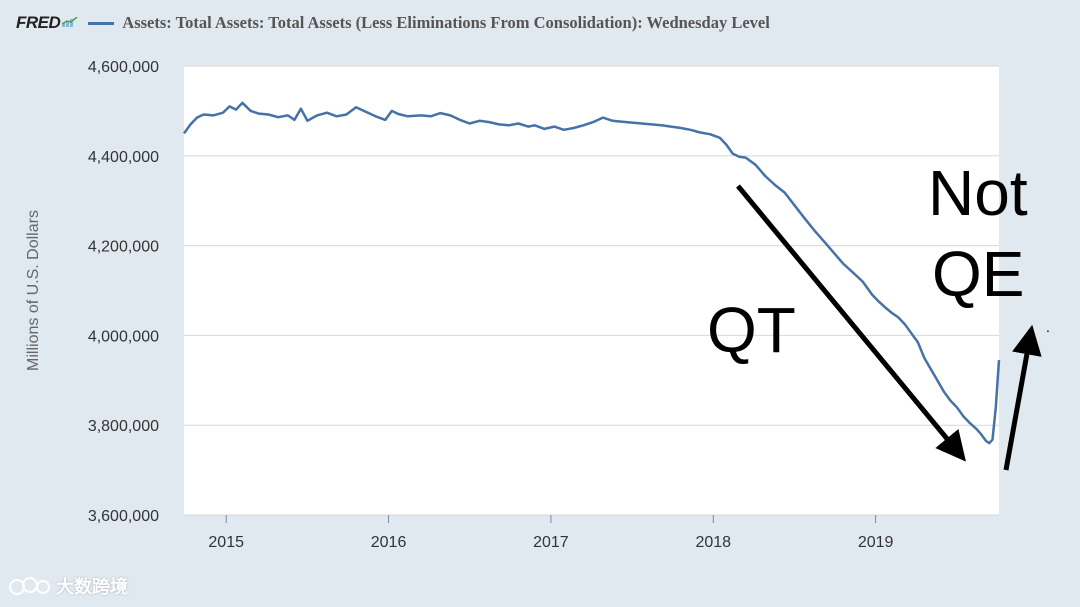 The image size is (1080, 607). What do you see at coordinates (1022, 397) in the screenshot?
I see `not-qe-arrow` at bounding box center [1022, 397].